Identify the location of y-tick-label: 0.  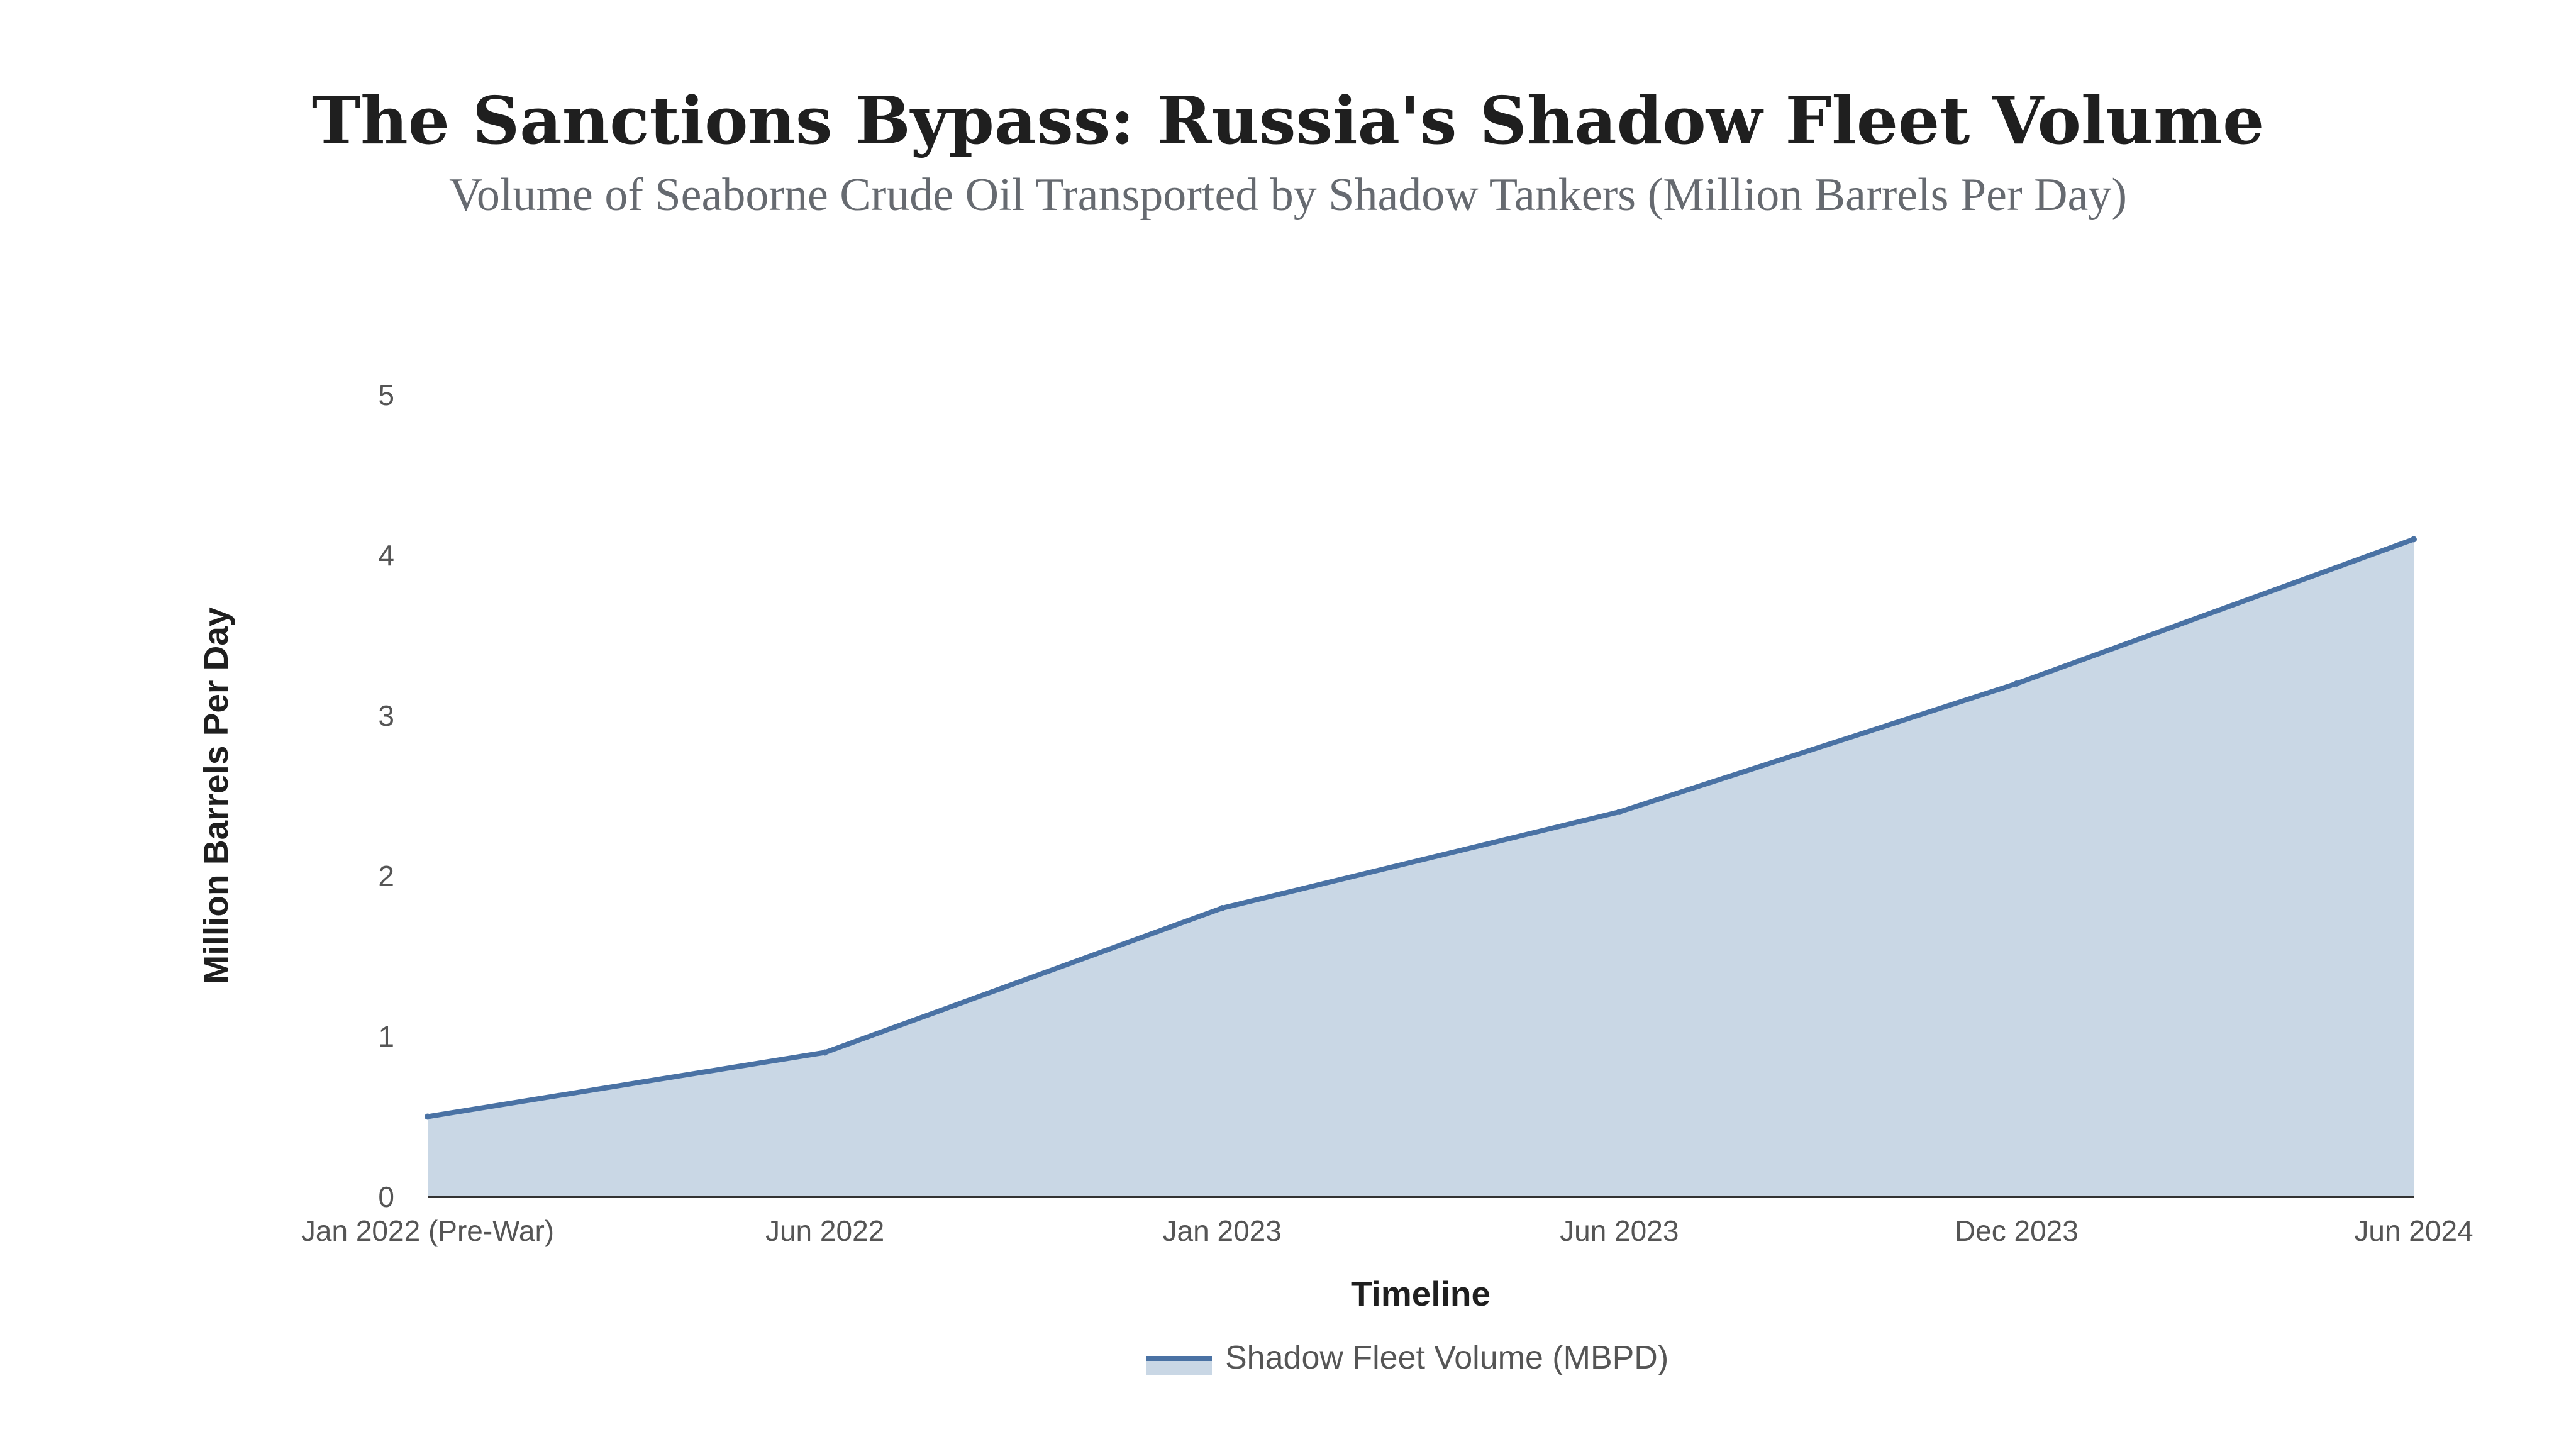
(386, 1196).